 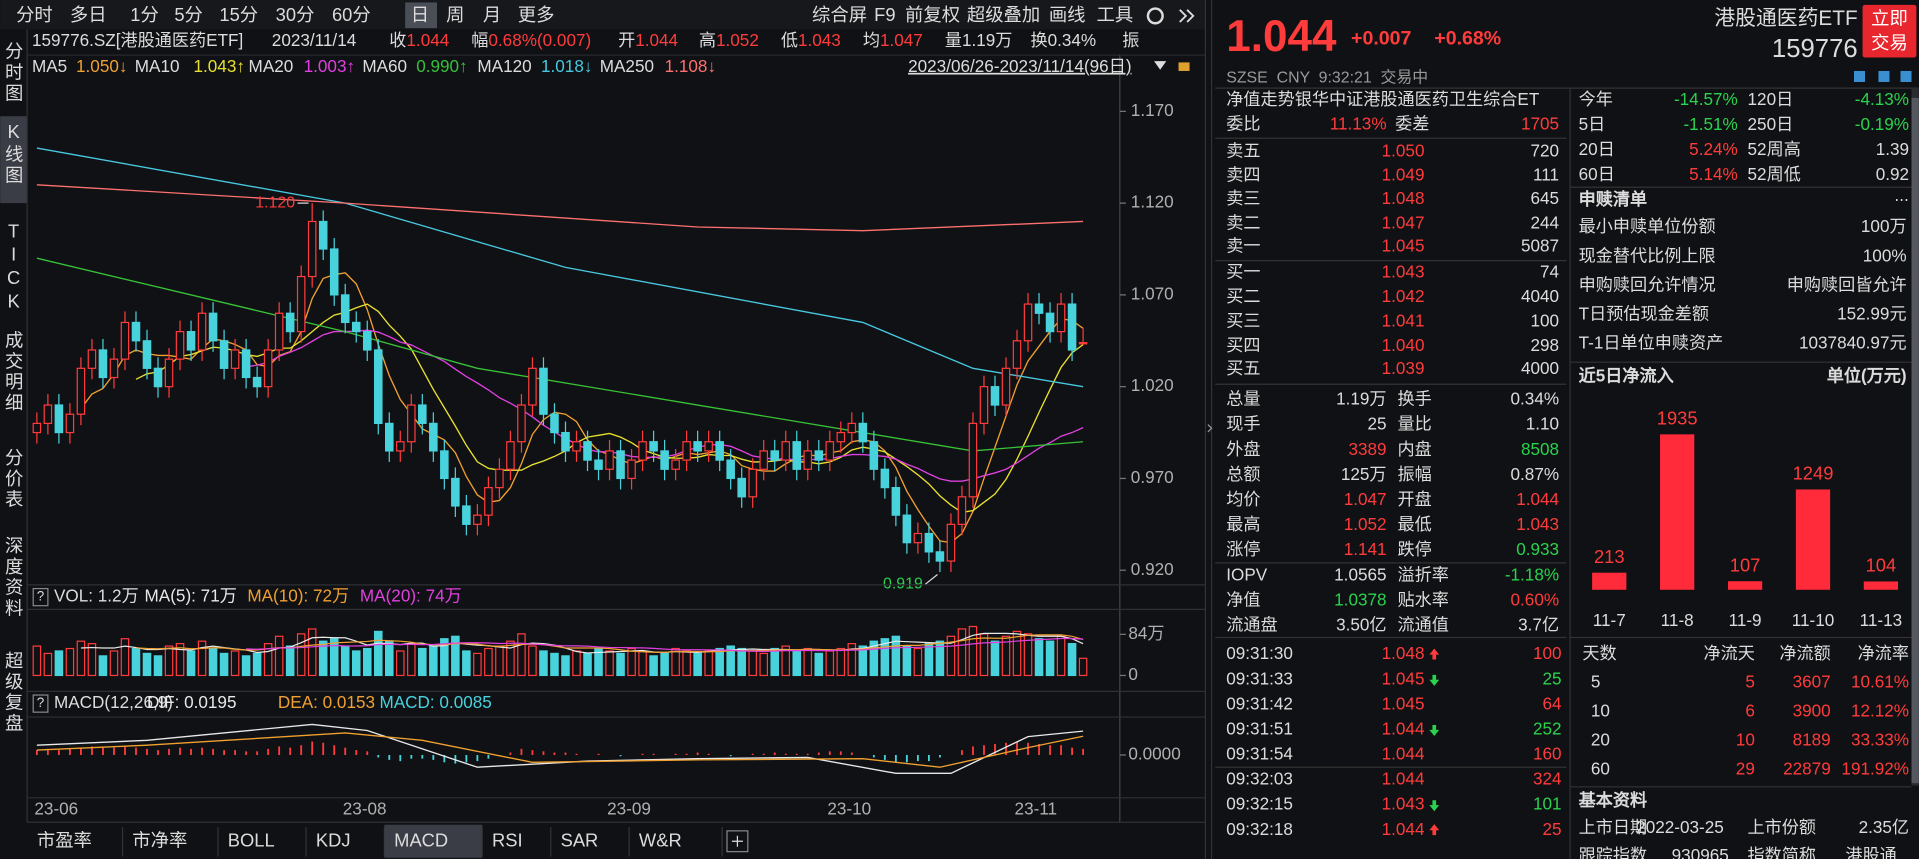 I want to click on trade-button, so click(x=1889, y=31).